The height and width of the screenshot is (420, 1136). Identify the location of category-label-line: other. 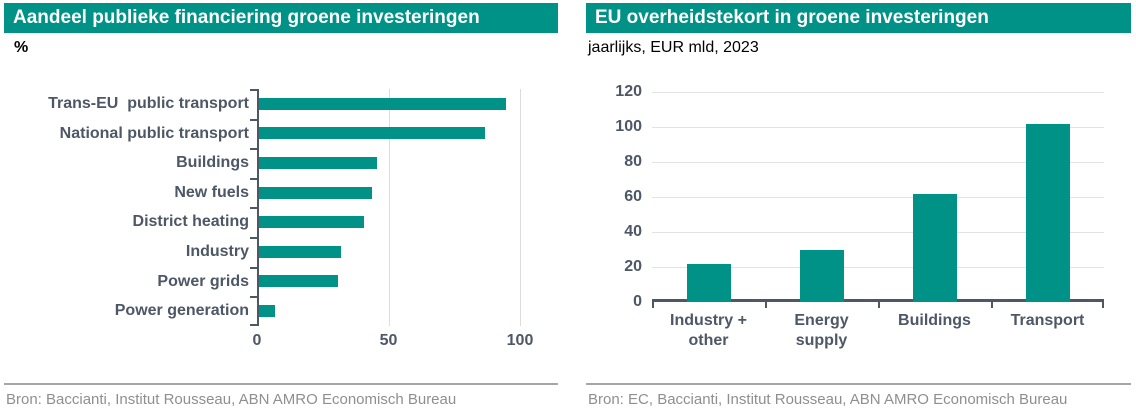
(708, 340).